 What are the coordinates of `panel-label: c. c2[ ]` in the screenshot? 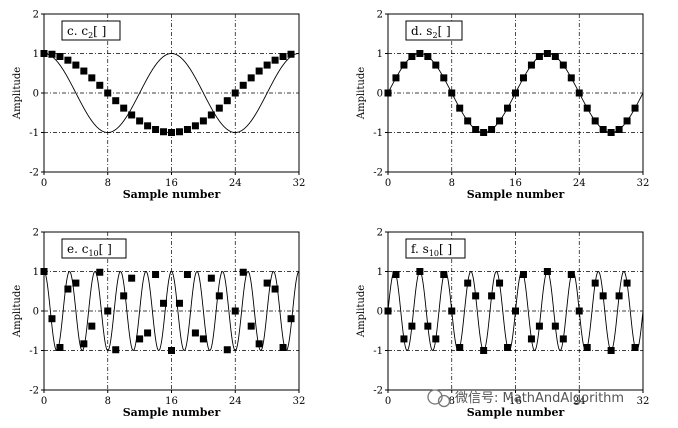 It's located at (86, 32).